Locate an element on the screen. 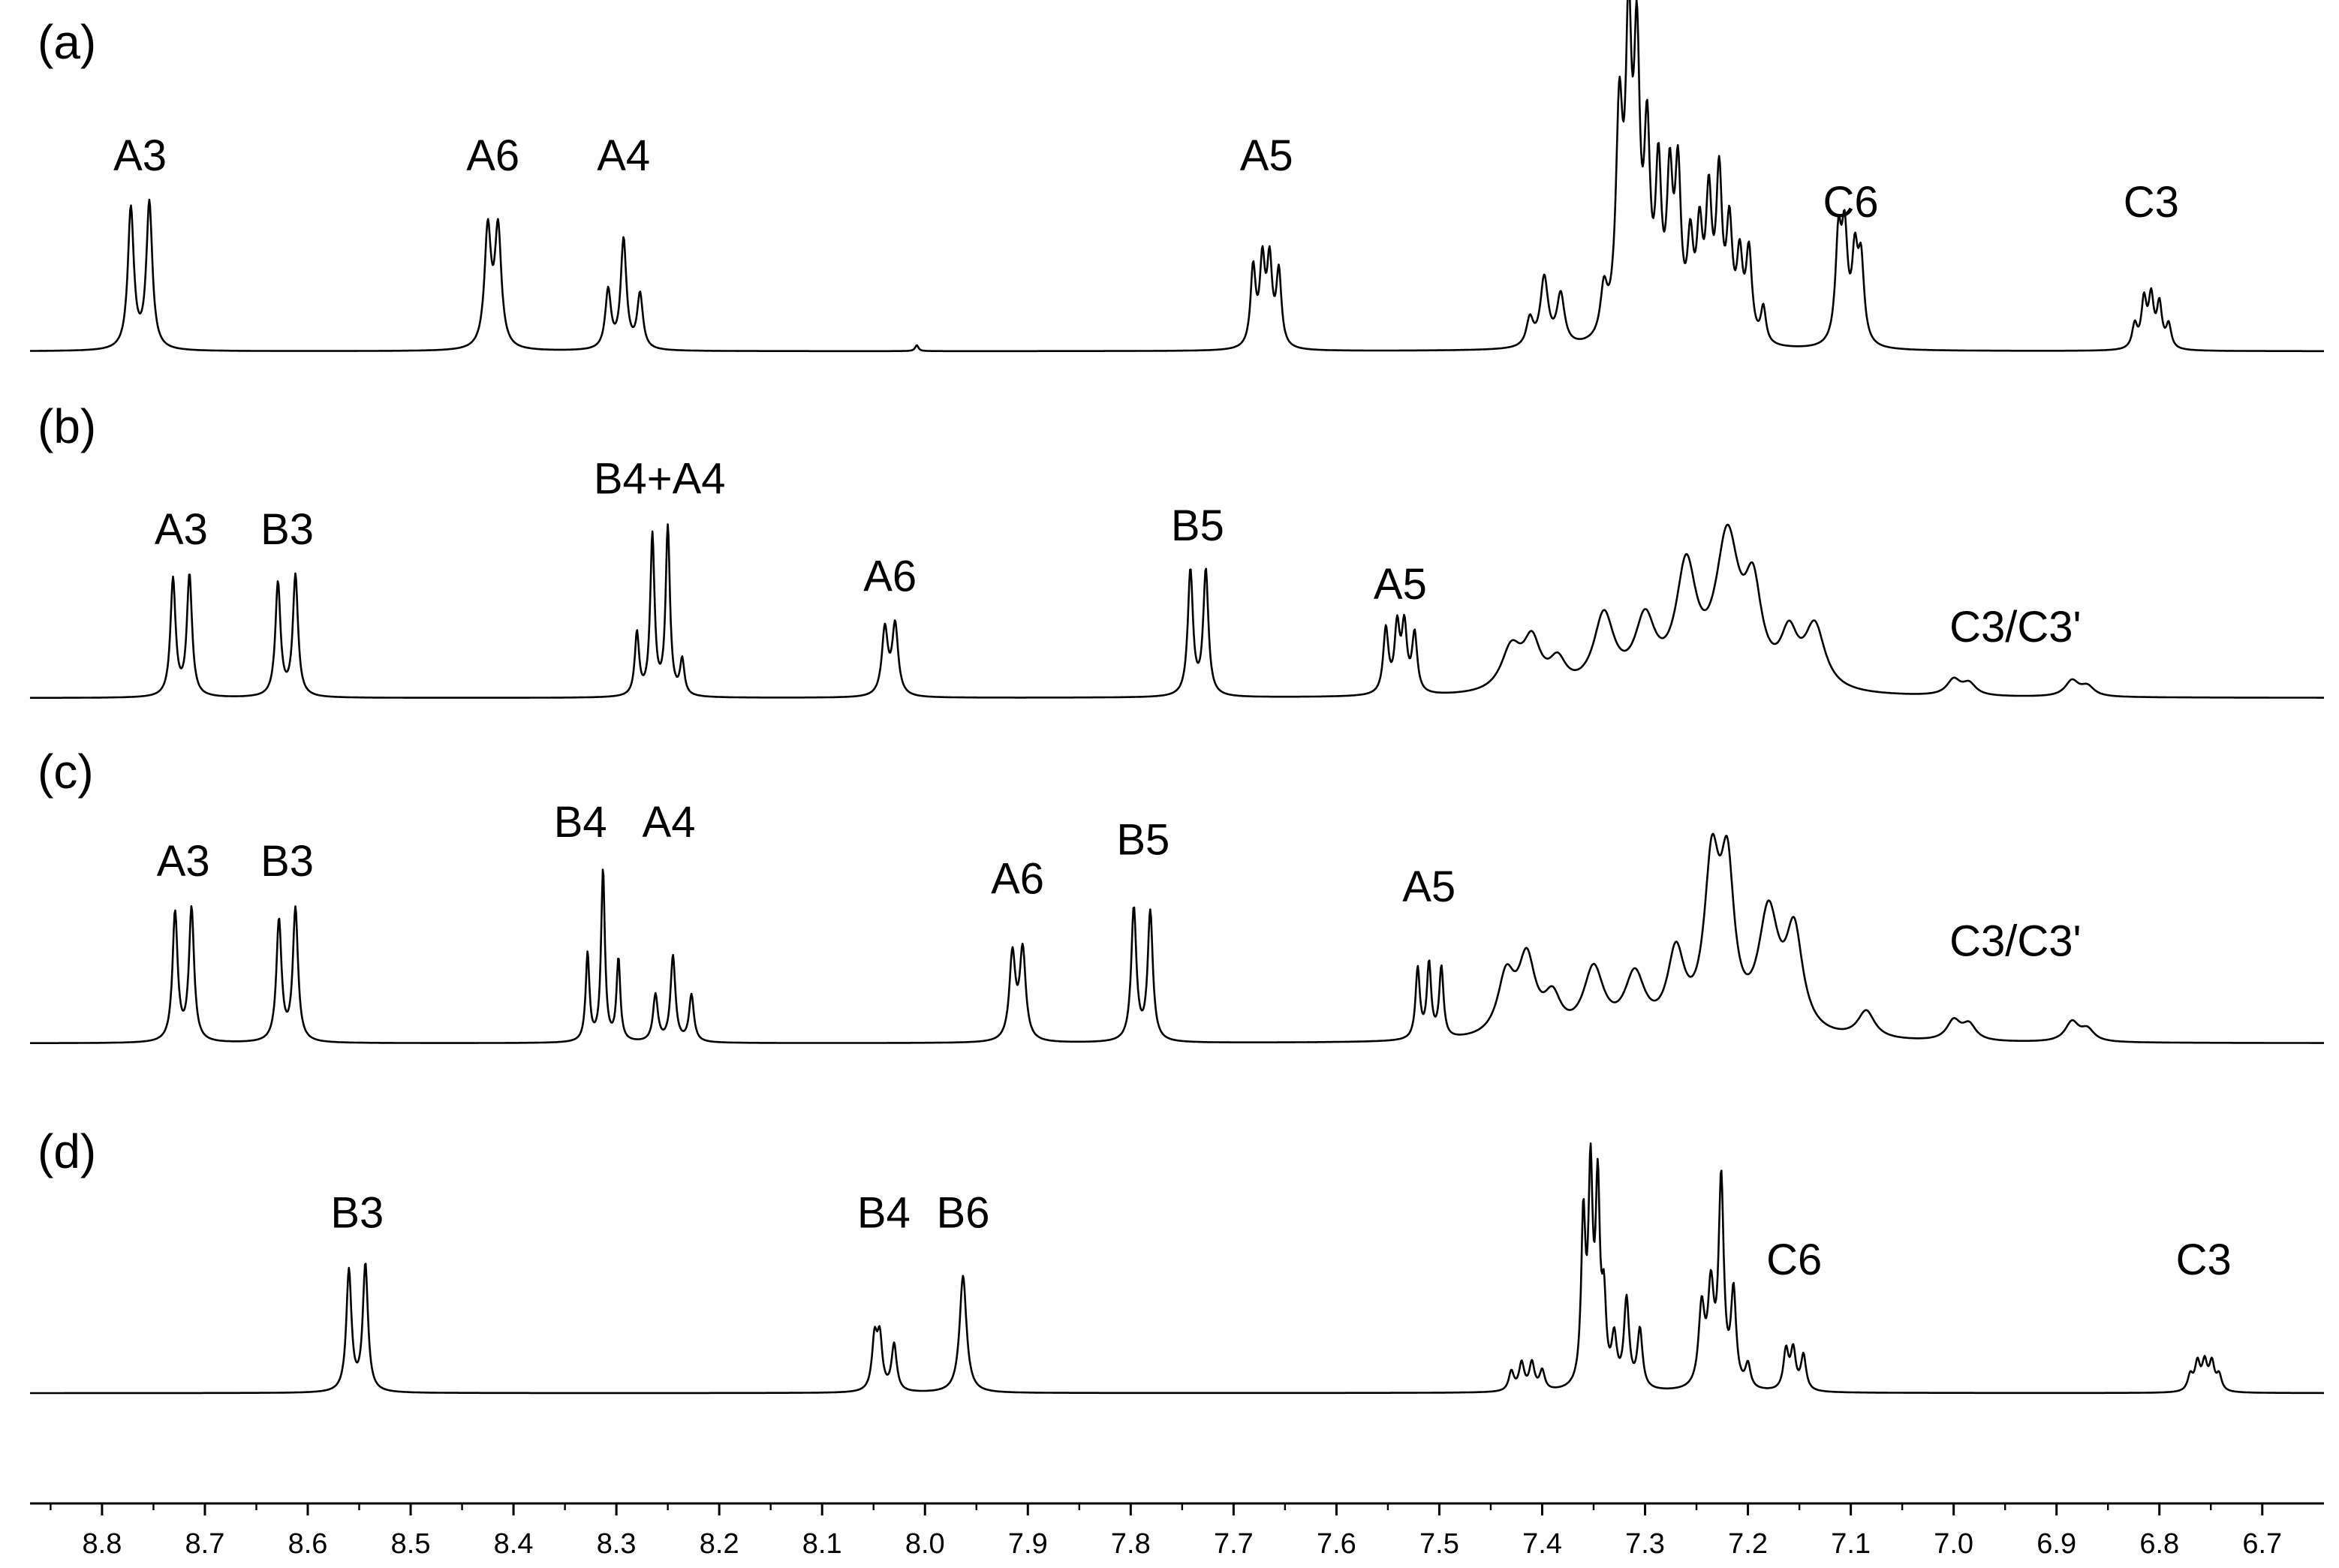 This screenshot has width=2339, height=1568. x-tick-label: 7.4 is located at coordinates (1542, 1544).